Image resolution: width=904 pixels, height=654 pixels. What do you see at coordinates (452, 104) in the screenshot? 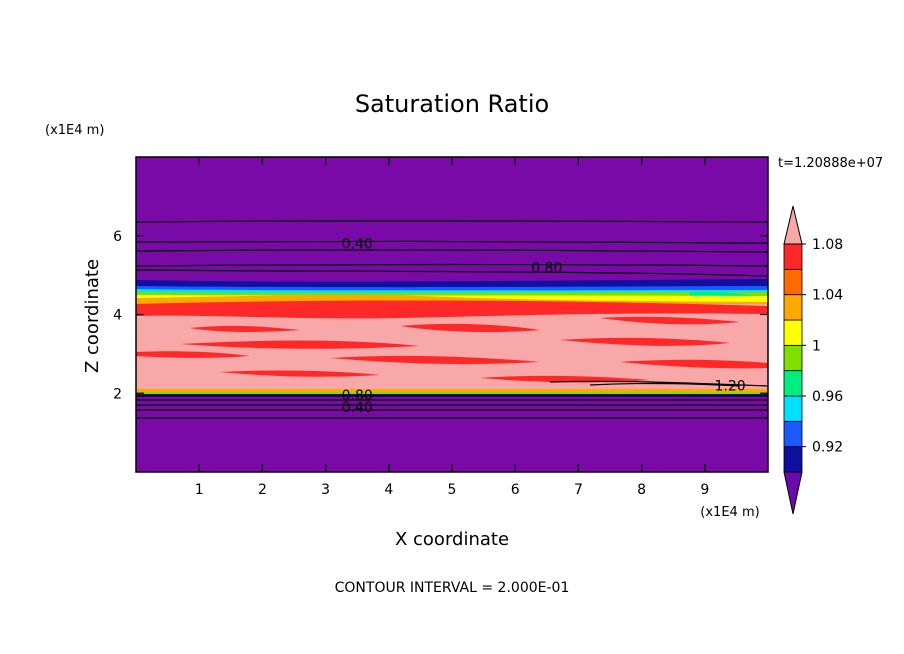
I see `chart-title: Saturation Ratio` at bounding box center [452, 104].